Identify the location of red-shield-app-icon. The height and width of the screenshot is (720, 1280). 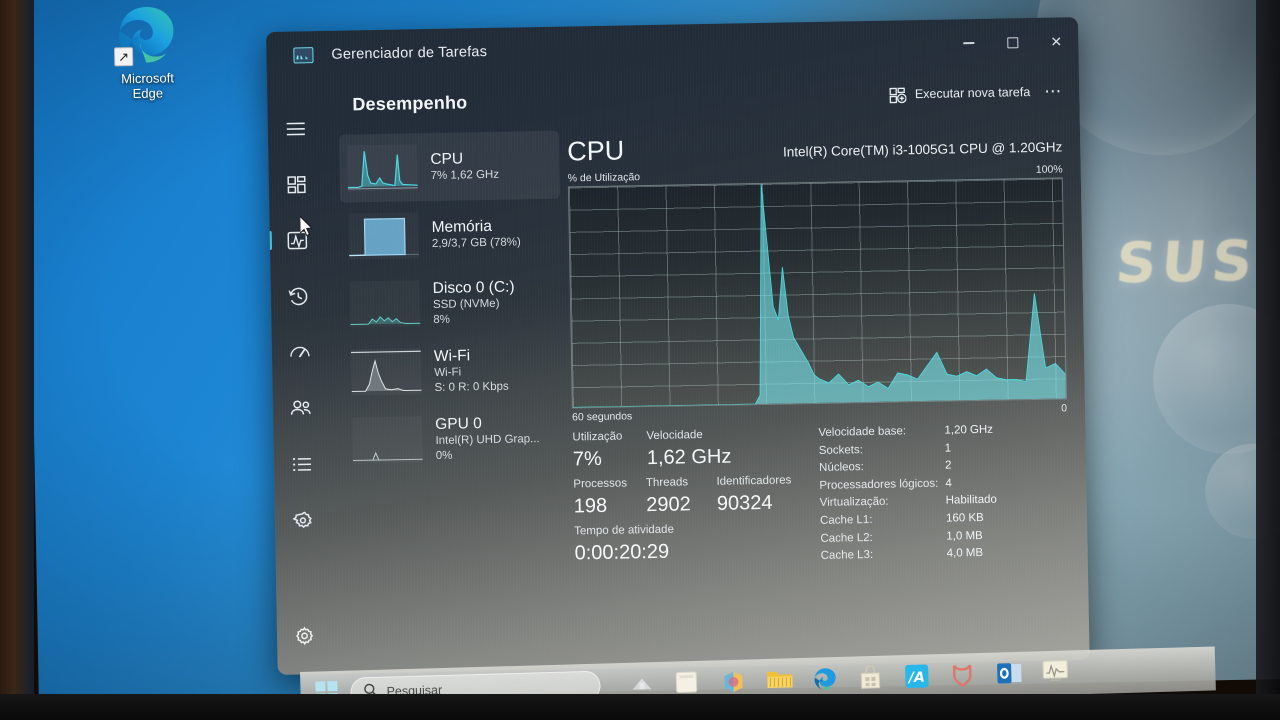
(964, 676).